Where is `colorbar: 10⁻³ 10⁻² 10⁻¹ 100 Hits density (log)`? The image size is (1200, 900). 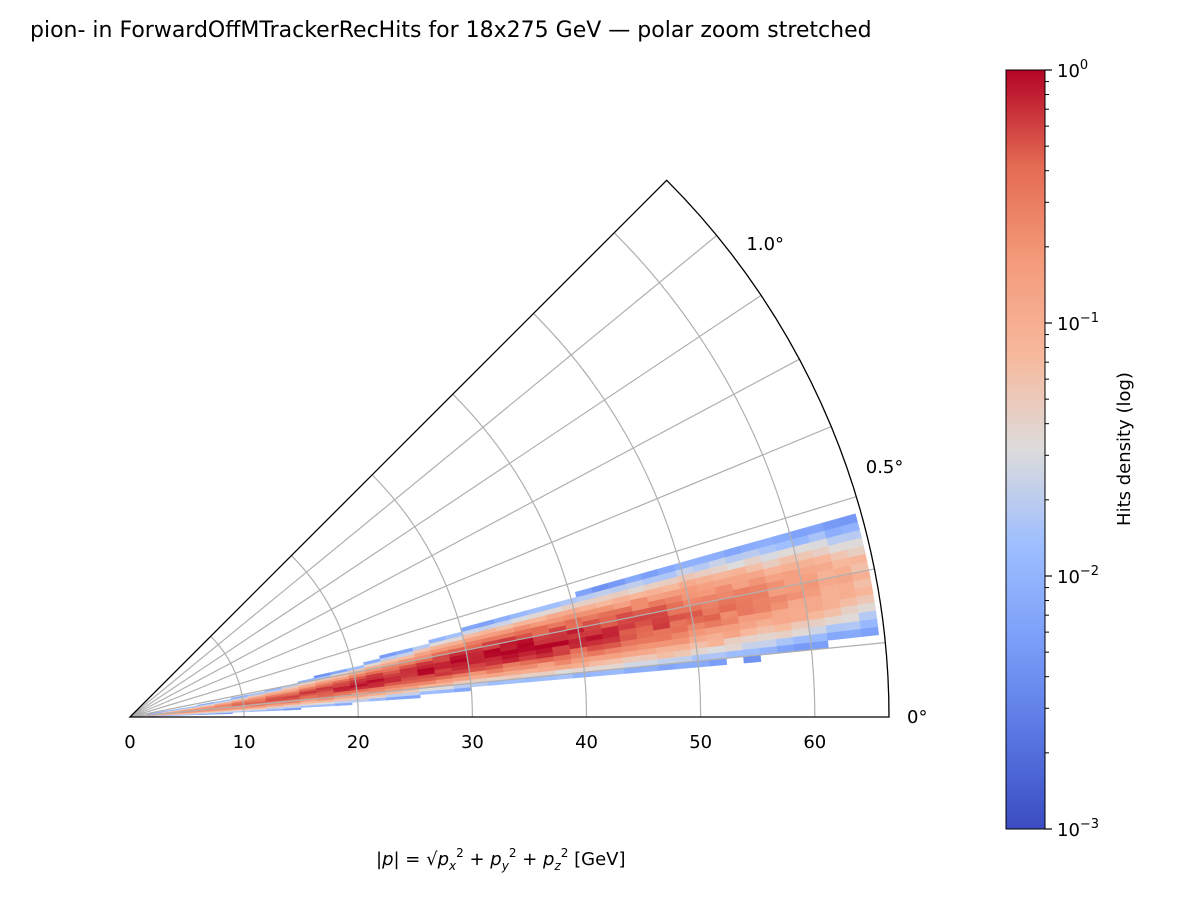 colorbar: 10⁻³ 10⁻² 10⁻¹ 100 Hits density (log) is located at coordinates (1070, 449).